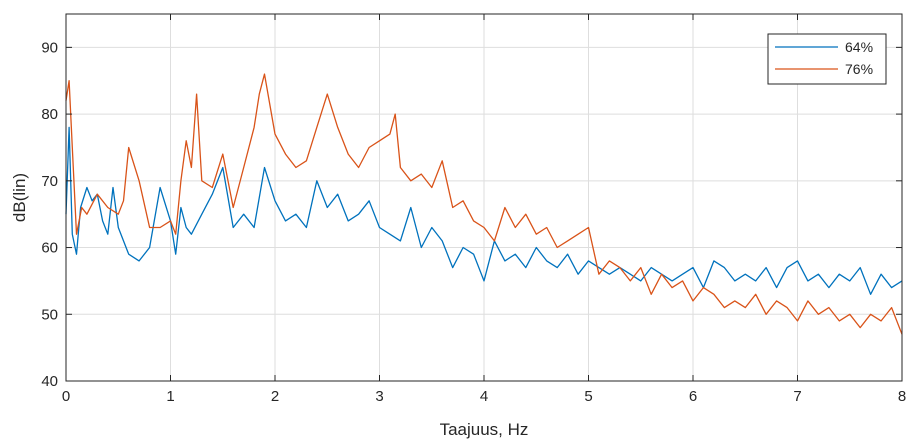  Describe the element at coordinates (859, 69) in the screenshot. I see `legend-label-76: 76%` at that location.